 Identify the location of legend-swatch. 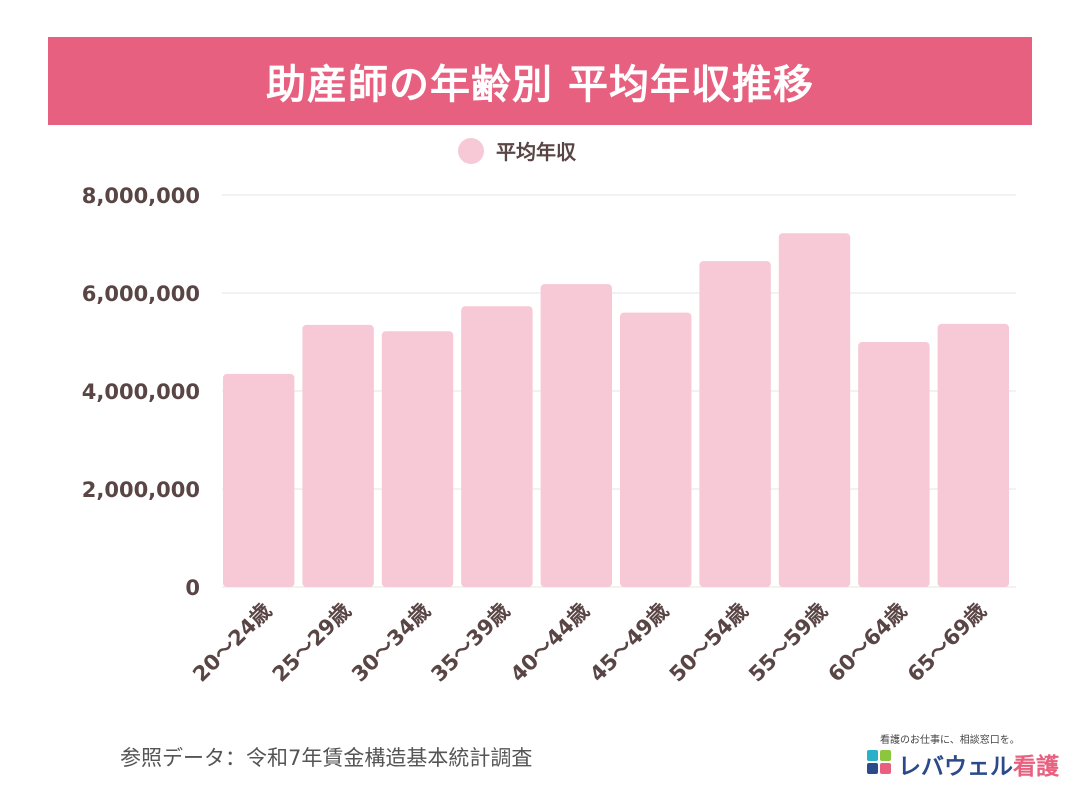
(471, 150).